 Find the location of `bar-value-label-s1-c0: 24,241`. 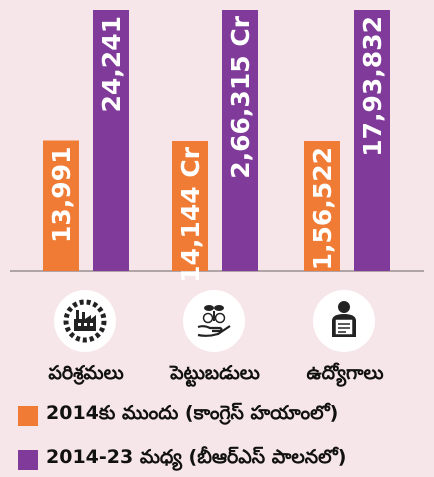

bar-value-label-s1-c0: 24,241 is located at coordinates (111, 64).